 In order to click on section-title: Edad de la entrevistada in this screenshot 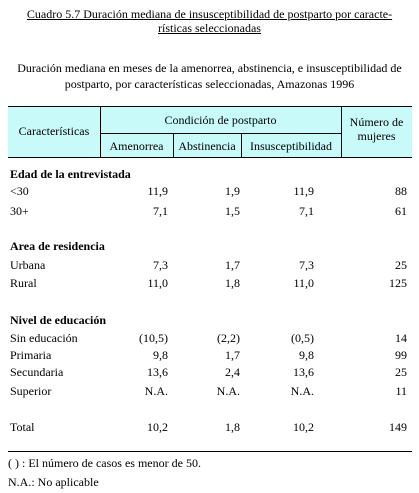, I will do `click(70, 174)`.